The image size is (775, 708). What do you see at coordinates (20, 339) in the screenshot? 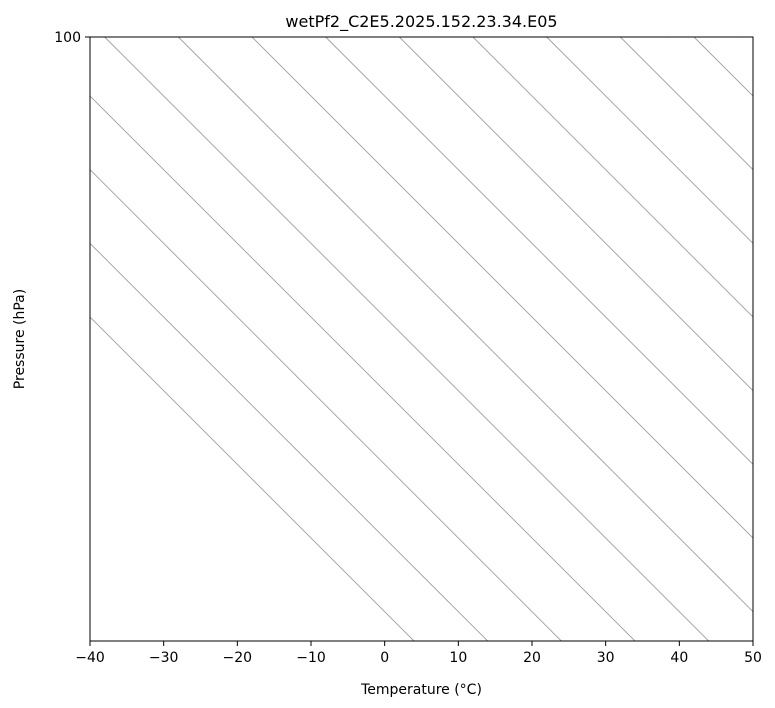
I see `y-axis-title: Pressure (hPa)` at bounding box center [20, 339].